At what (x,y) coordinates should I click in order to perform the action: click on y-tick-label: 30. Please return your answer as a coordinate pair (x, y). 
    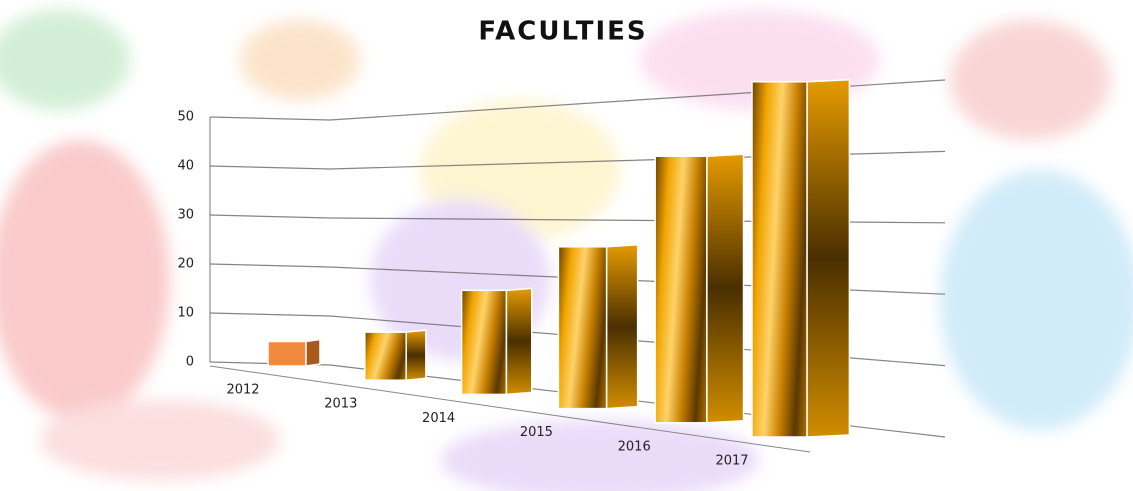
    Looking at the image, I should click on (185, 215).